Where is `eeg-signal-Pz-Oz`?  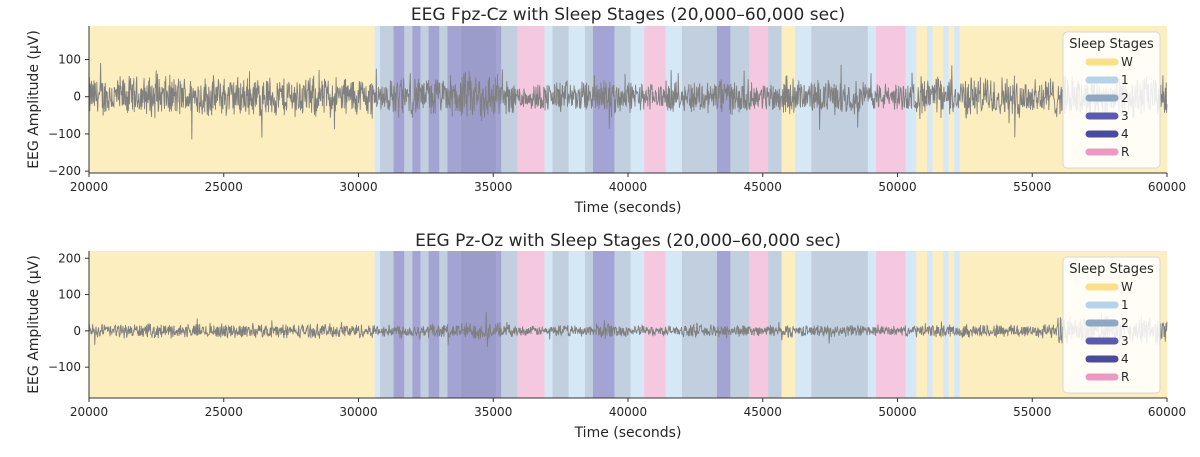
eeg-signal-Pz-Oz is located at coordinates (628, 329).